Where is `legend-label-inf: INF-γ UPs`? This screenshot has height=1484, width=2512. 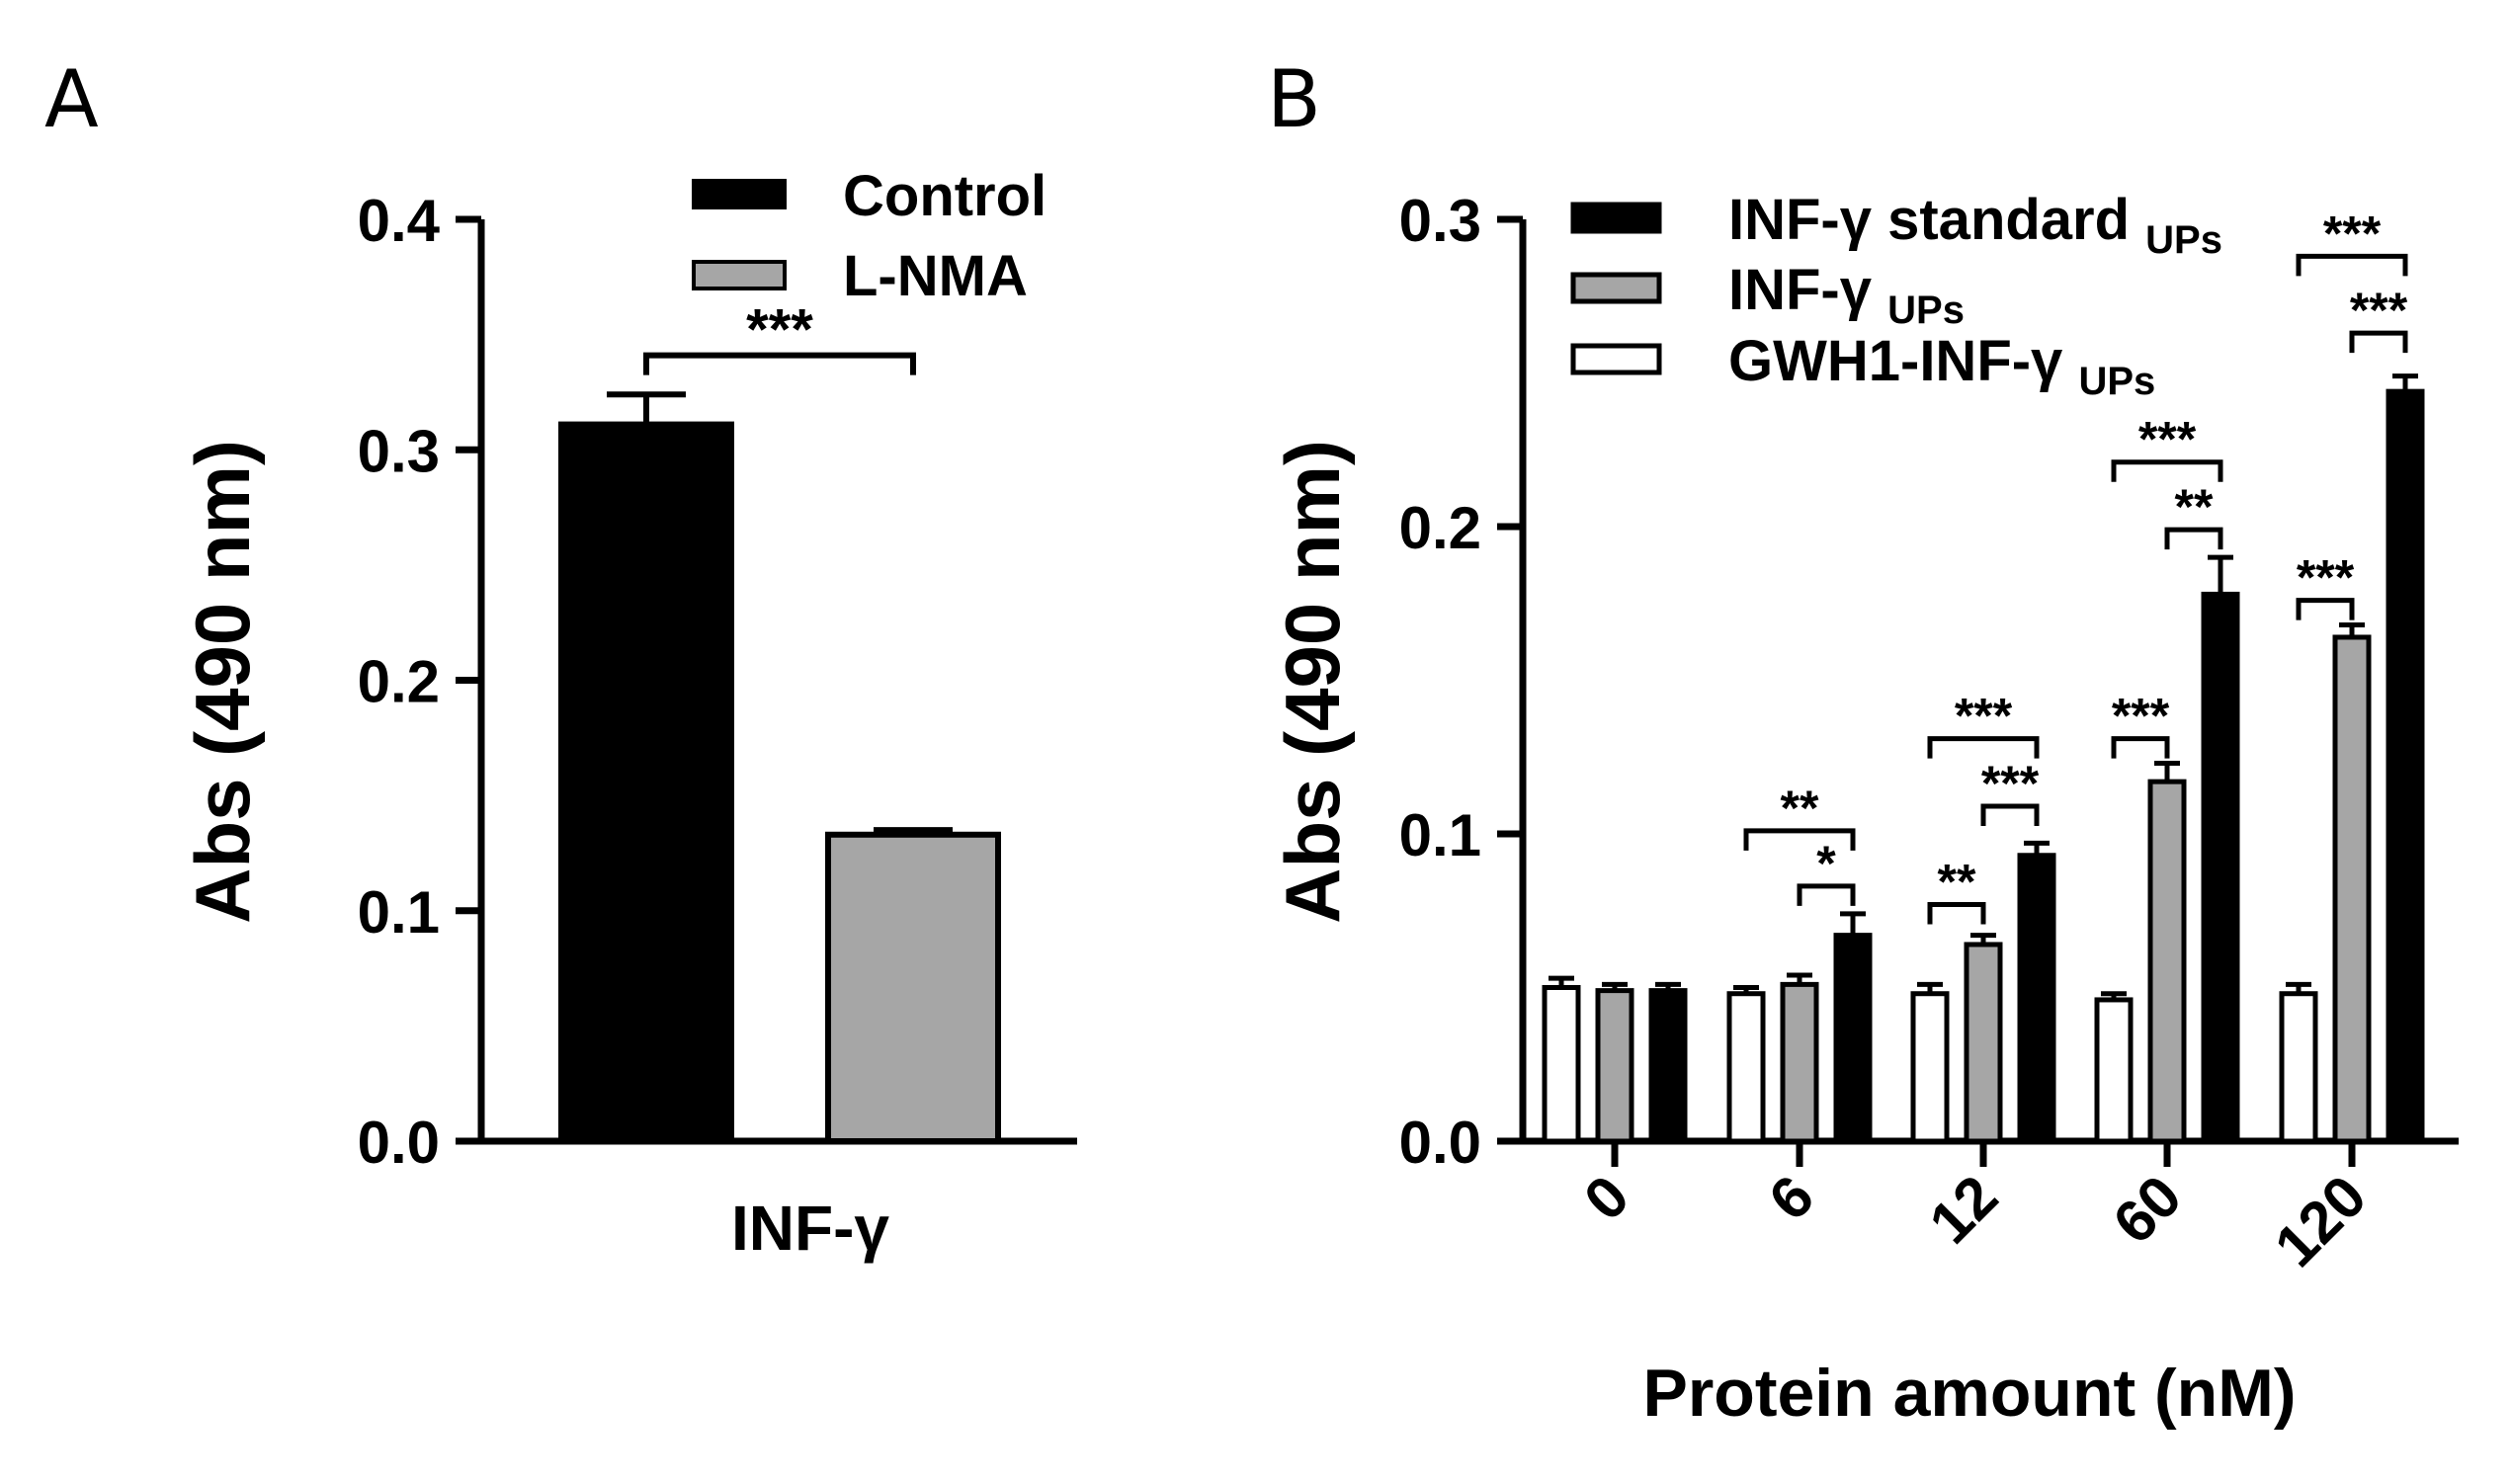
legend-label-inf: INF-γ UPs is located at coordinates (1846, 295).